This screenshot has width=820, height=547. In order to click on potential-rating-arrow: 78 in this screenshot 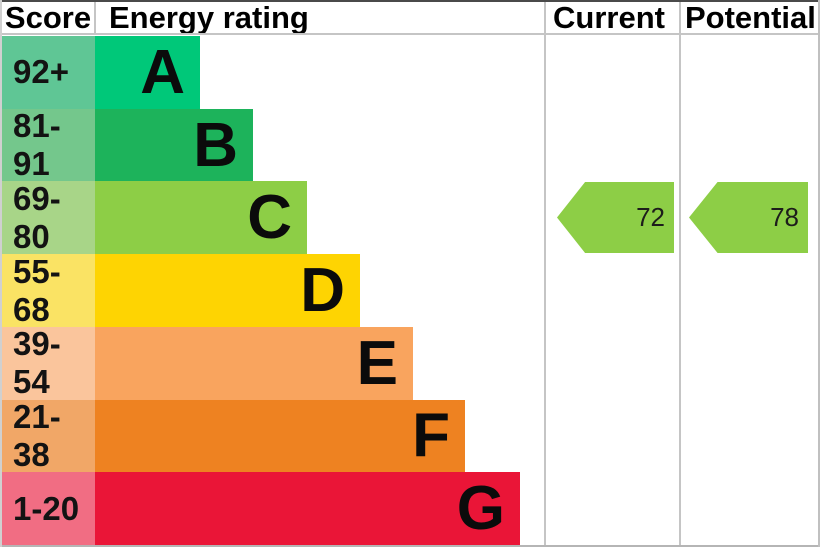, I will do `click(748, 217)`.